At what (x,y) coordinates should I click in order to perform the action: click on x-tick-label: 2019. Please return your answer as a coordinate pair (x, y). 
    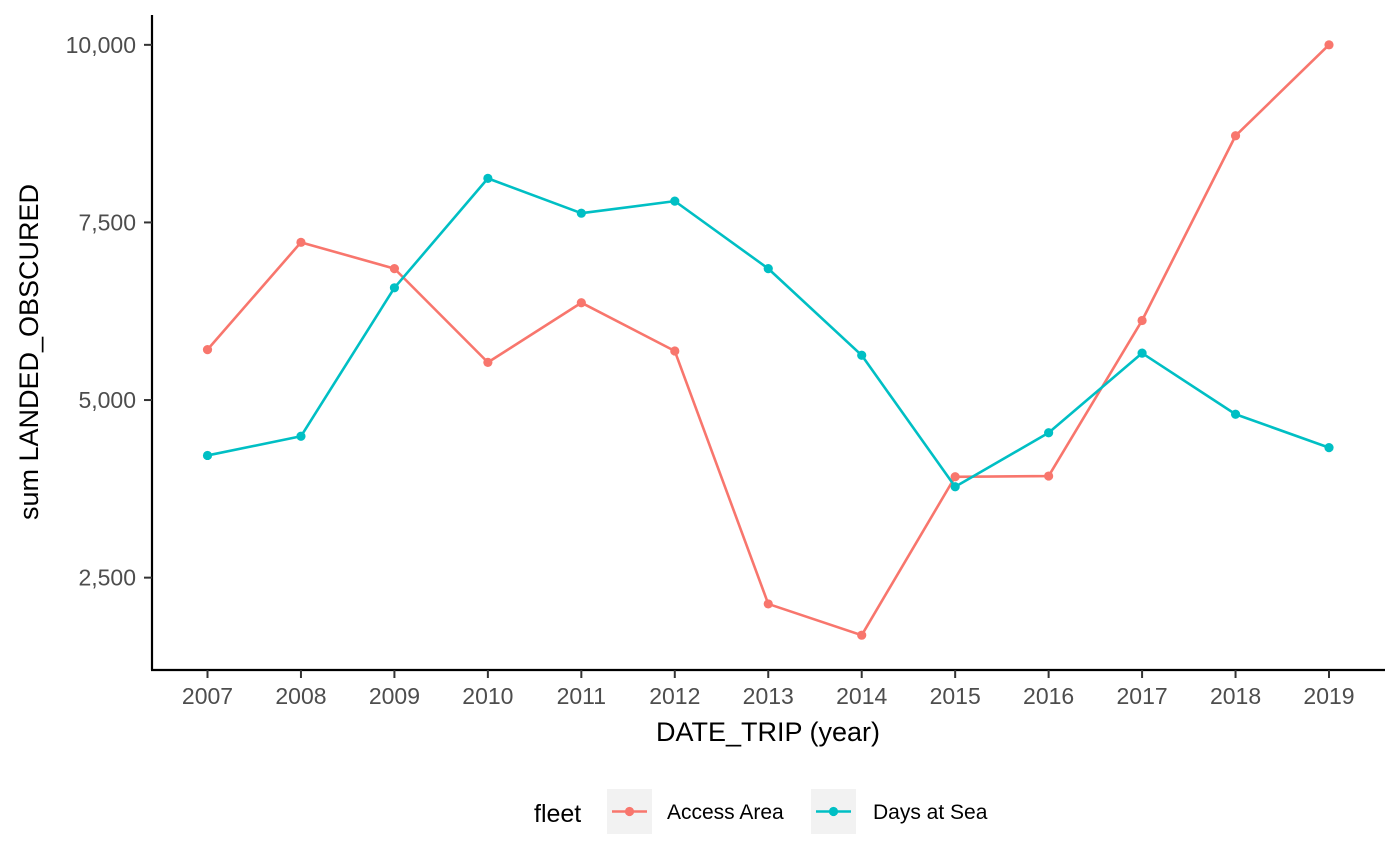
    Looking at the image, I should click on (1328, 696).